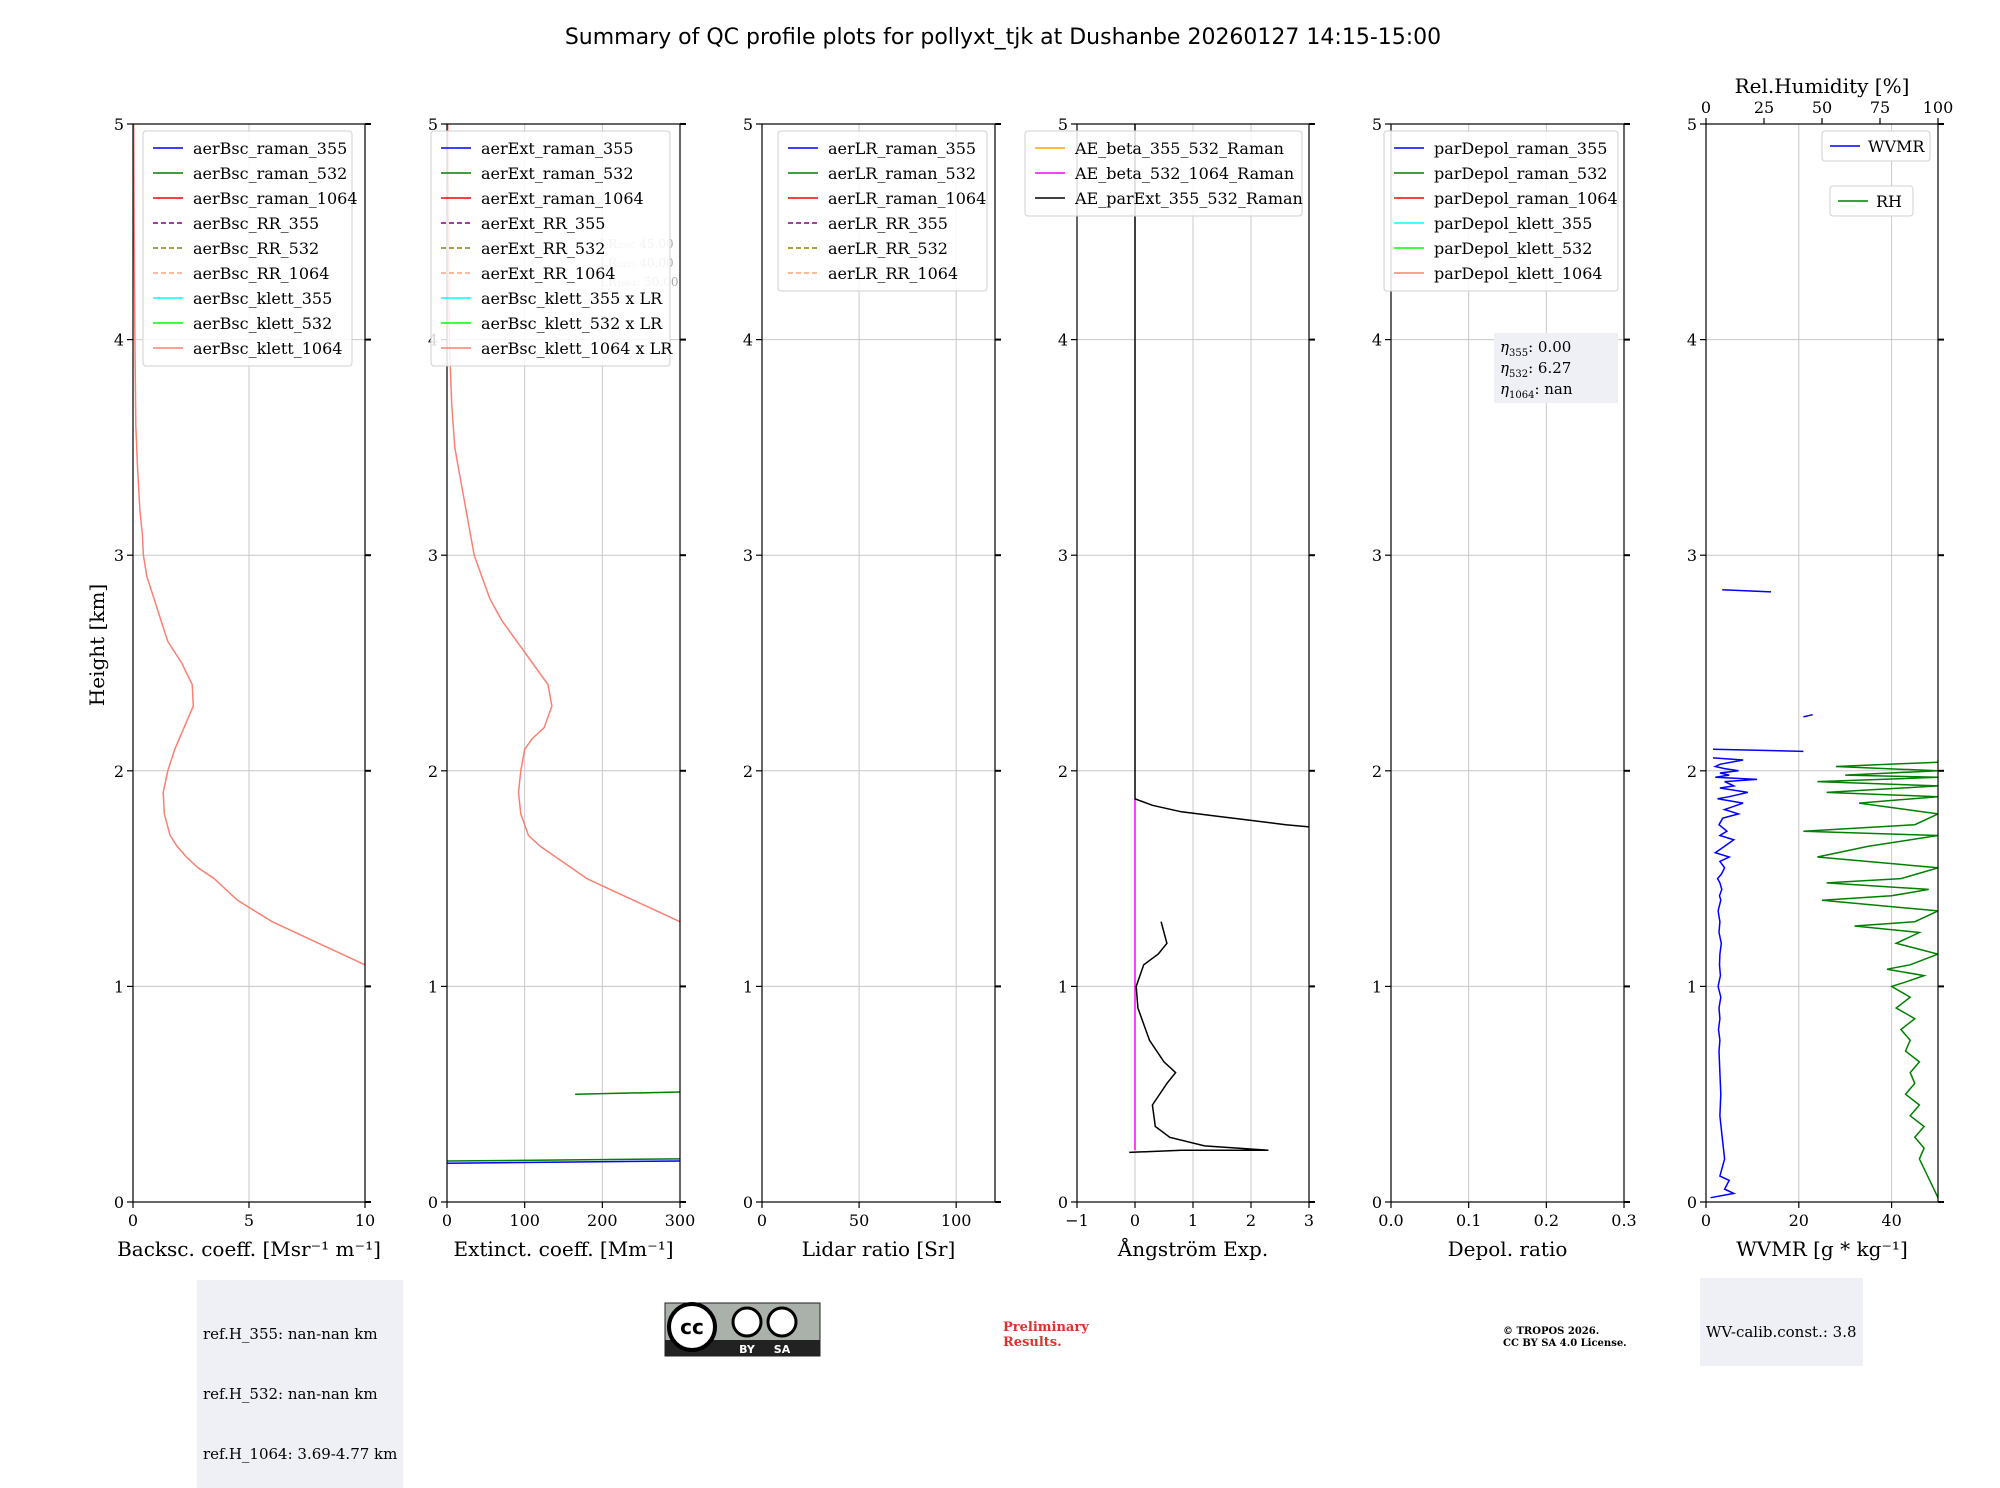 The width and height of the screenshot is (2000, 1488). I want to click on copyright-line-1: © TROPOS 2026., so click(1551, 1331).